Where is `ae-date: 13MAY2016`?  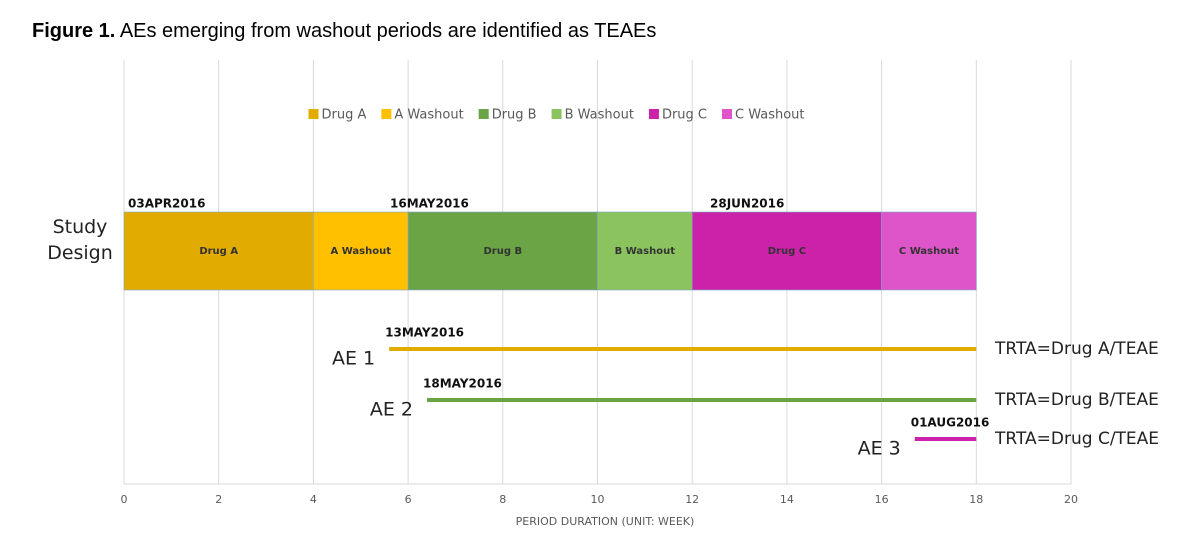 ae-date: 13MAY2016 is located at coordinates (424, 333).